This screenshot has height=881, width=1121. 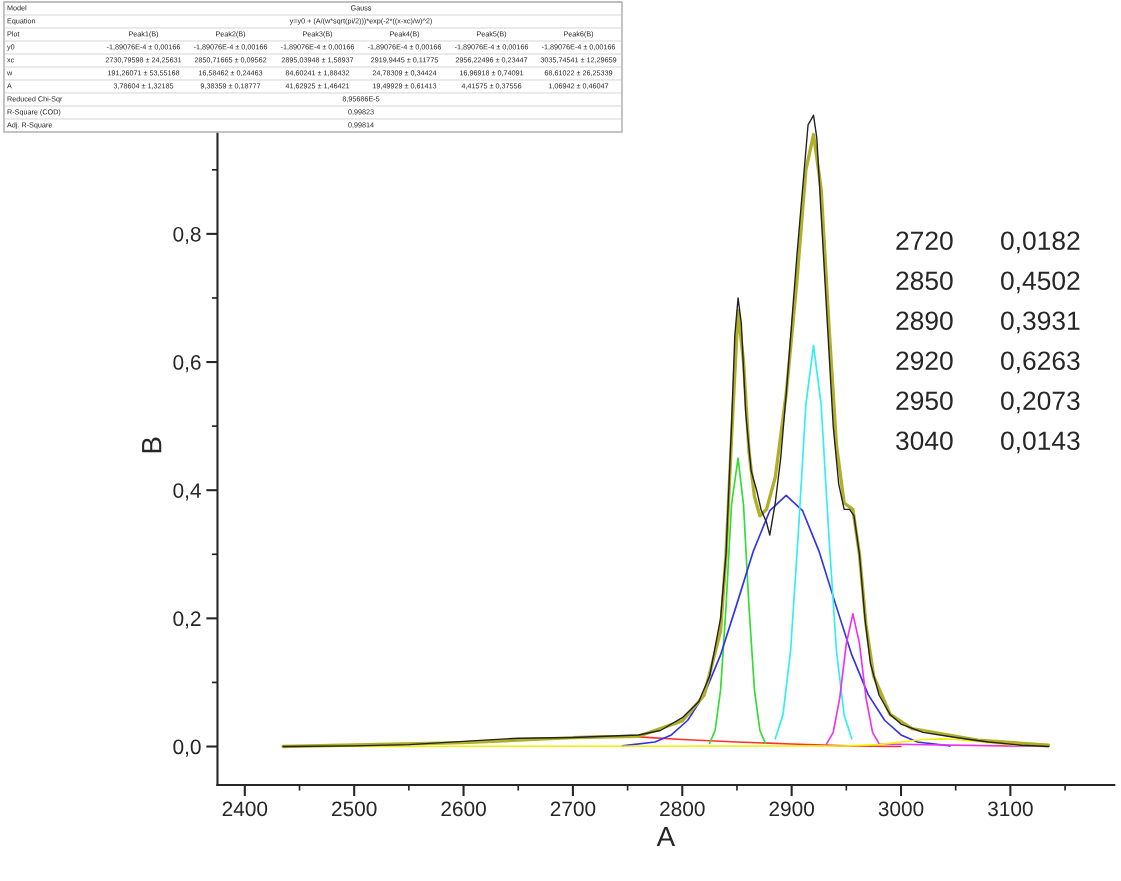 What do you see at coordinates (187, 364) in the screenshot?
I see `y-tick-label: 0,6` at bounding box center [187, 364].